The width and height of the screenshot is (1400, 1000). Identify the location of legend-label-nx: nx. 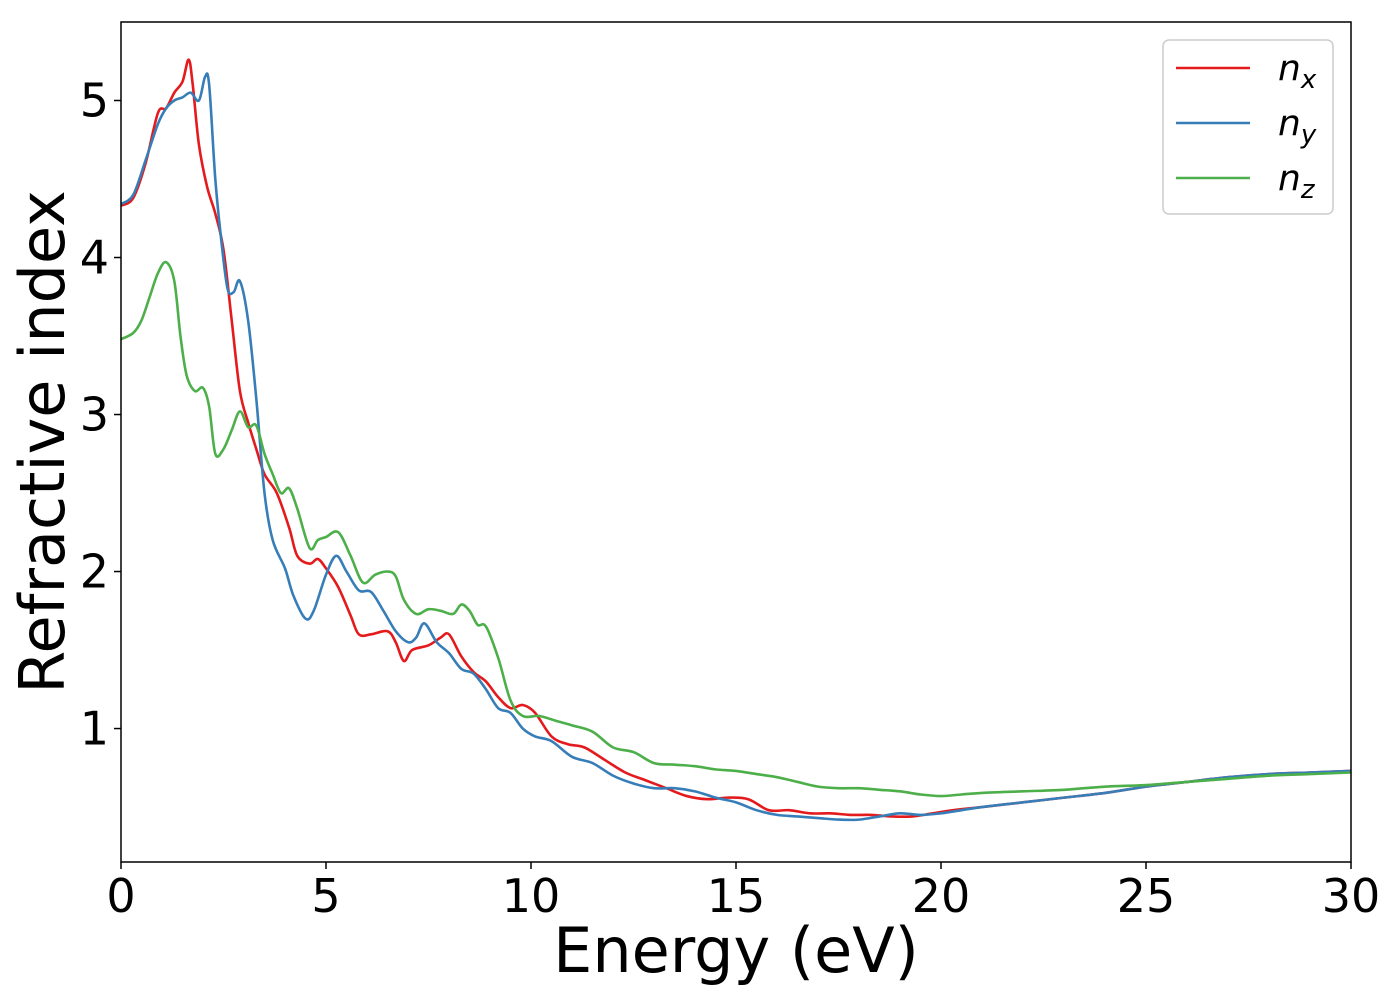
(1297, 71).